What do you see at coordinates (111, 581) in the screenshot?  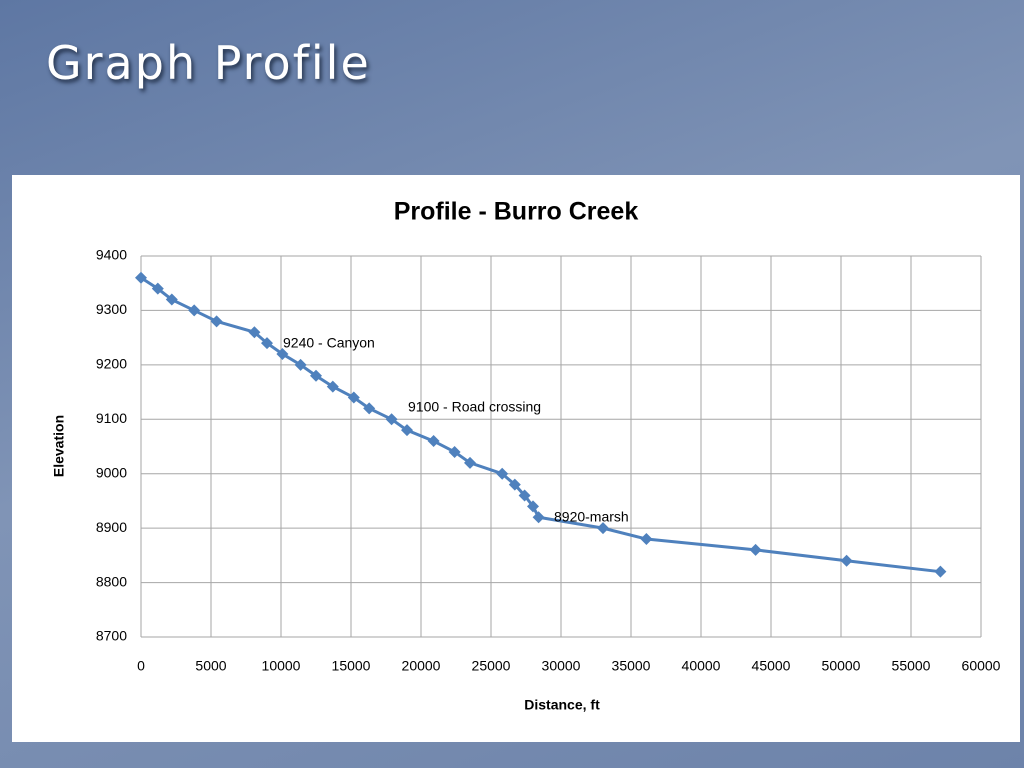 I see `y-tick-label: 8800` at bounding box center [111, 581].